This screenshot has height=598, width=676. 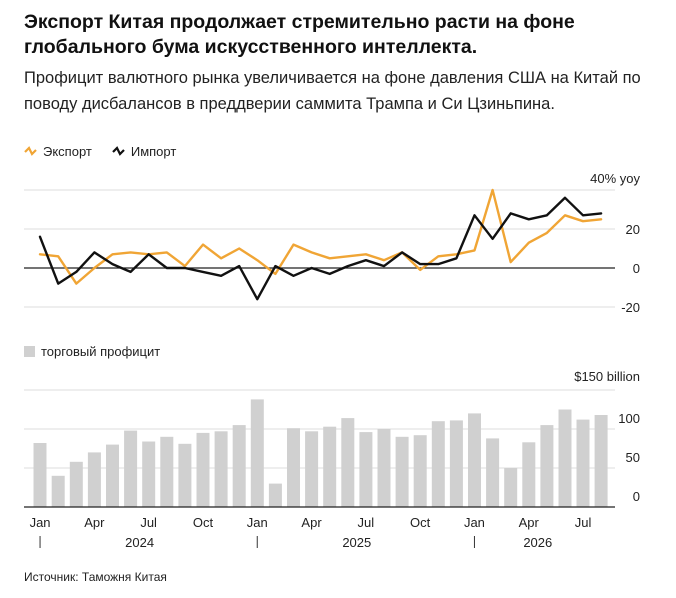 I want to click on import-series-line, so click(x=320, y=248).